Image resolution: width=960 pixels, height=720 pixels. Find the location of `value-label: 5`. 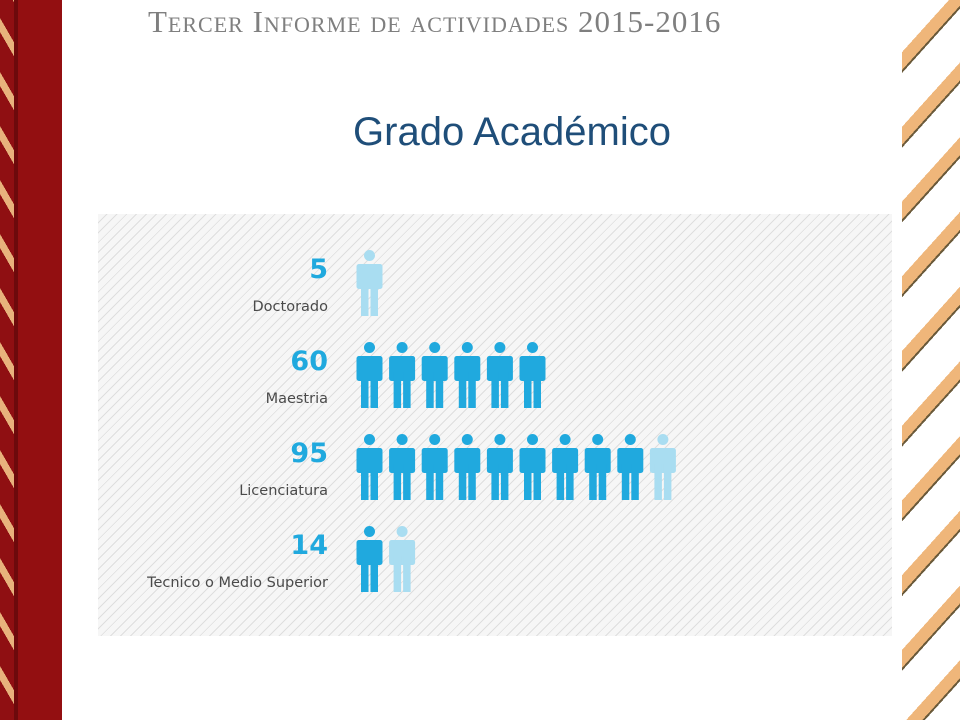

value-label: 5 is located at coordinates (318, 269).